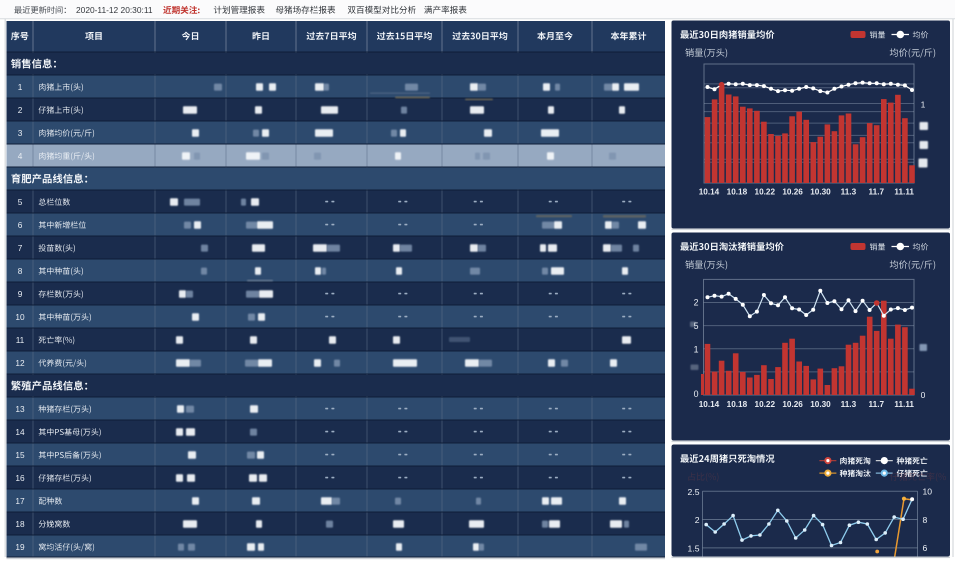 This screenshot has height=563, width=955. What do you see at coordinates (20, 248) in the screenshot?
I see `svg-text: 7` at bounding box center [20, 248].